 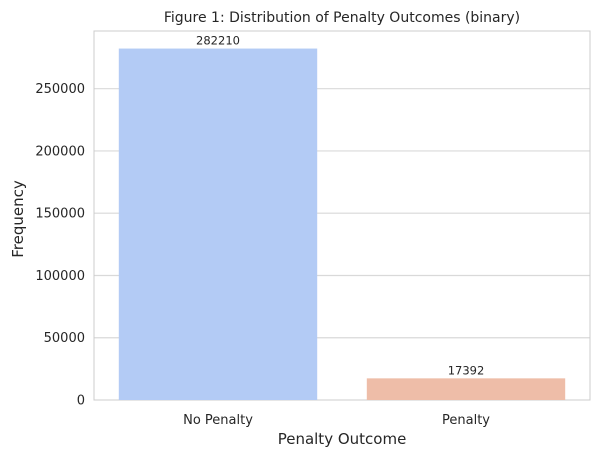 What do you see at coordinates (342, 439) in the screenshot?
I see `x-axis-title: Penalty Outcome` at bounding box center [342, 439].